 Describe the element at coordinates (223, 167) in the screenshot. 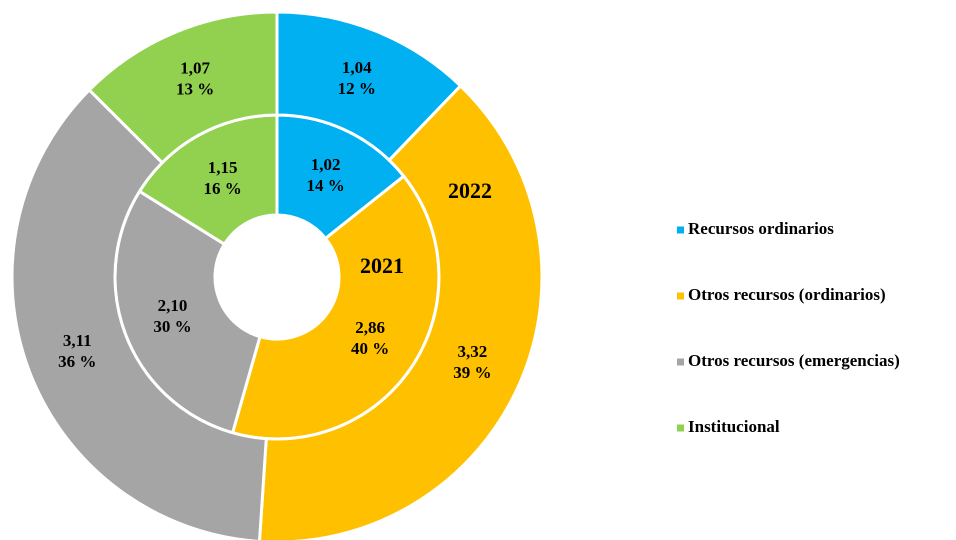

I see `value-label: 1,15` at that location.